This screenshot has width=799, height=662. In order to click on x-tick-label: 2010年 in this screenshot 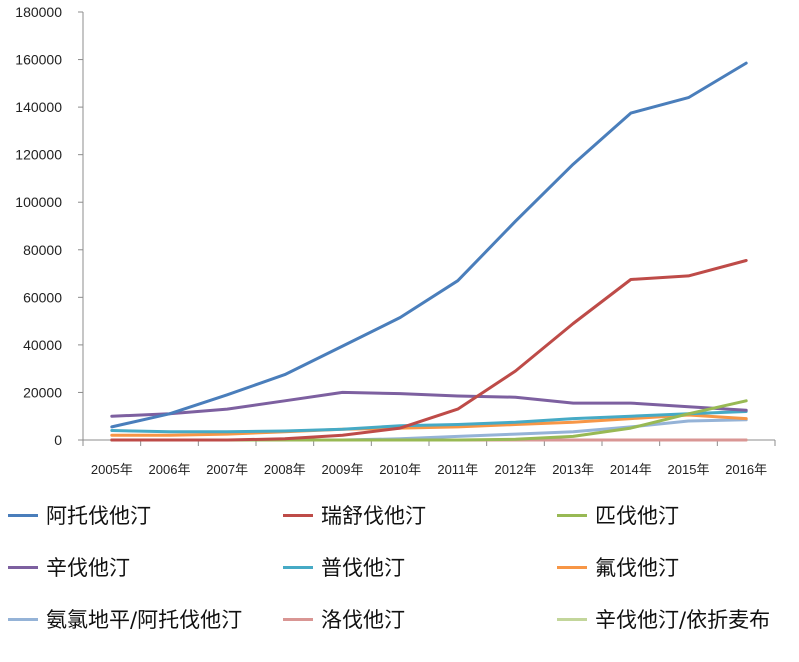, I will do `click(400, 469)`.